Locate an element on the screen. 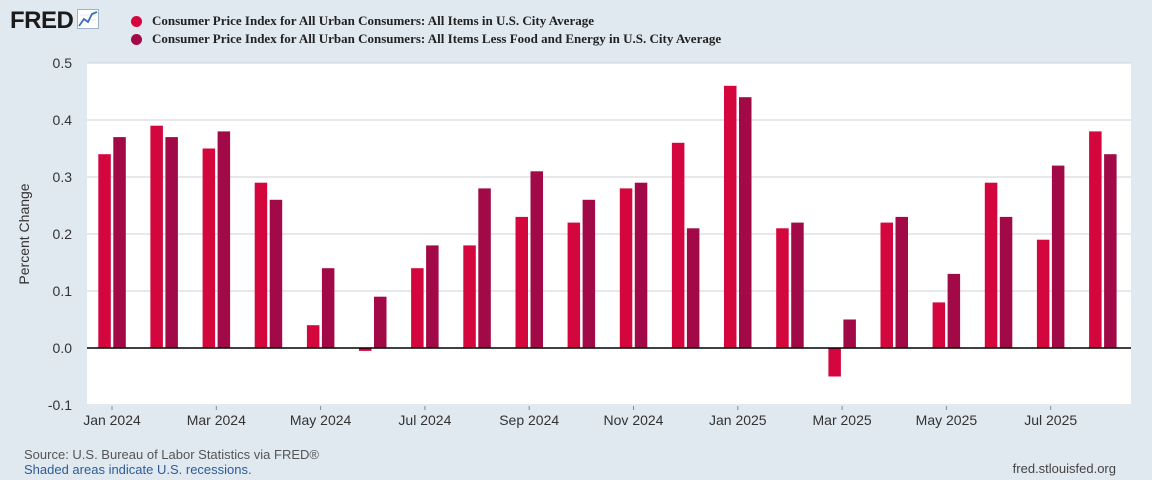  fred-logo: FRED is located at coordinates (55, 21).